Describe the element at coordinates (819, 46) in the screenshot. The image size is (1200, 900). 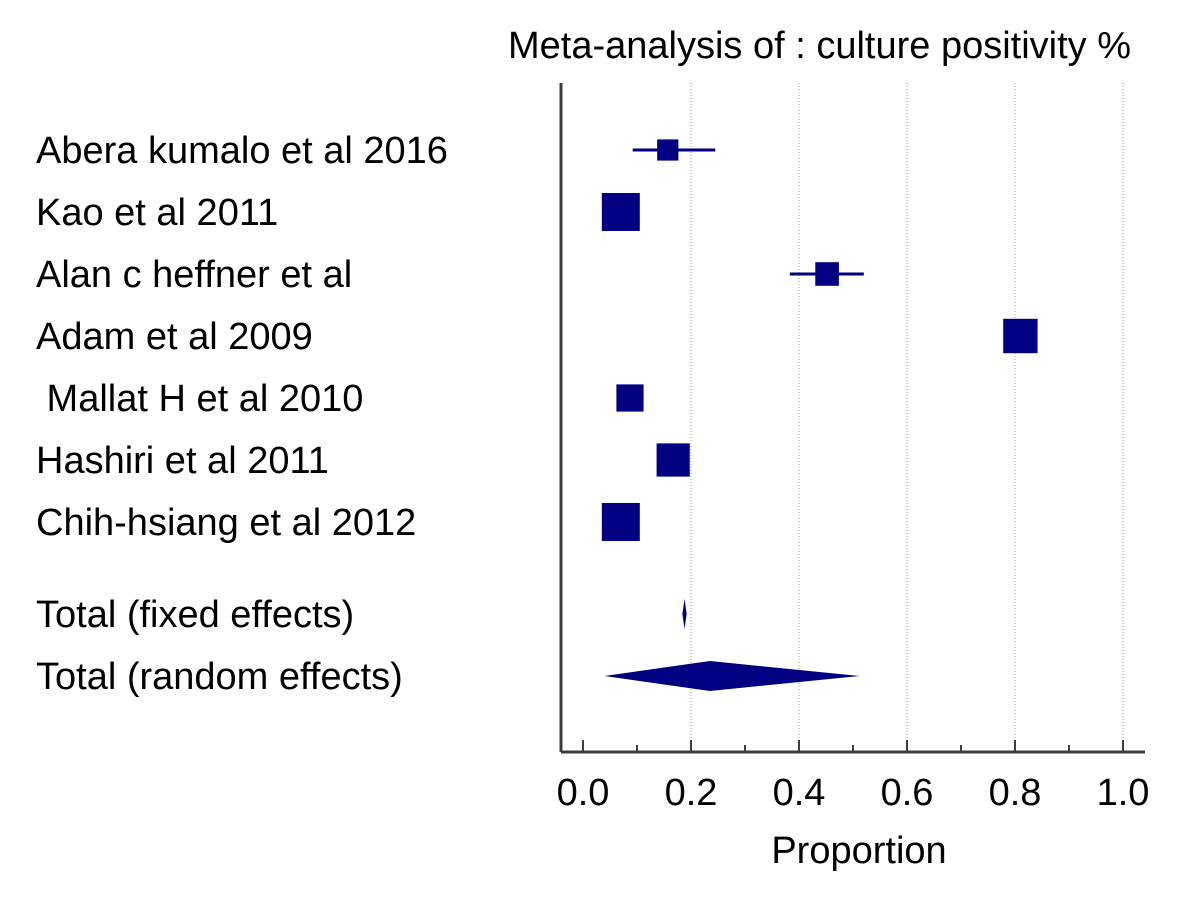
I see `chart-title: Meta-analysis of : culture positivity %` at that location.